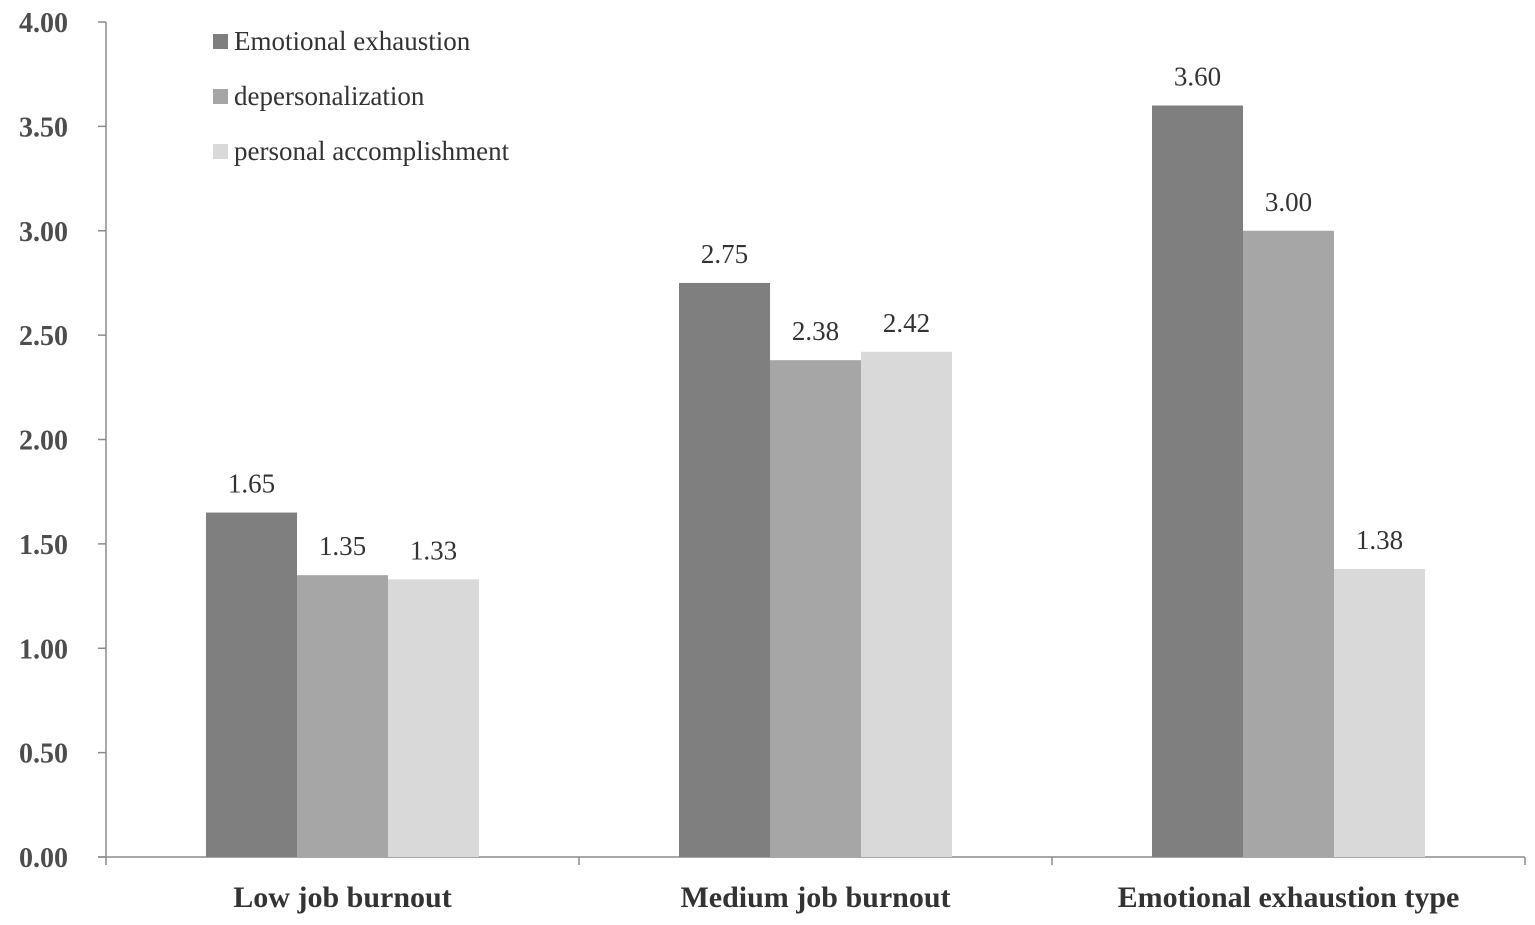 The width and height of the screenshot is (1535, 925). Describe the element at coordinates (1379, 540) in the screenshot. I see `data-label: 1.38` at that location.